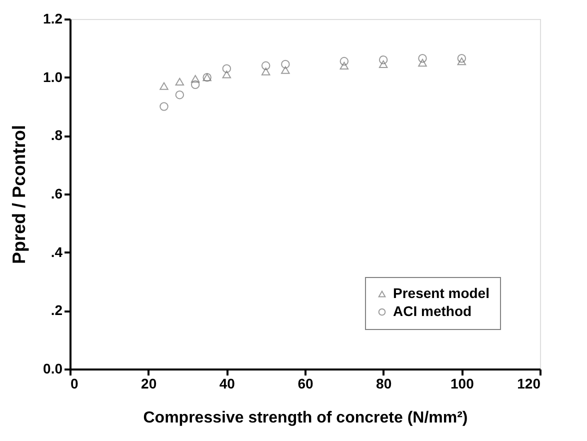 This screenshot has height=441, width=587. I want to click on y-tick-label: .6, so click(56, 194).